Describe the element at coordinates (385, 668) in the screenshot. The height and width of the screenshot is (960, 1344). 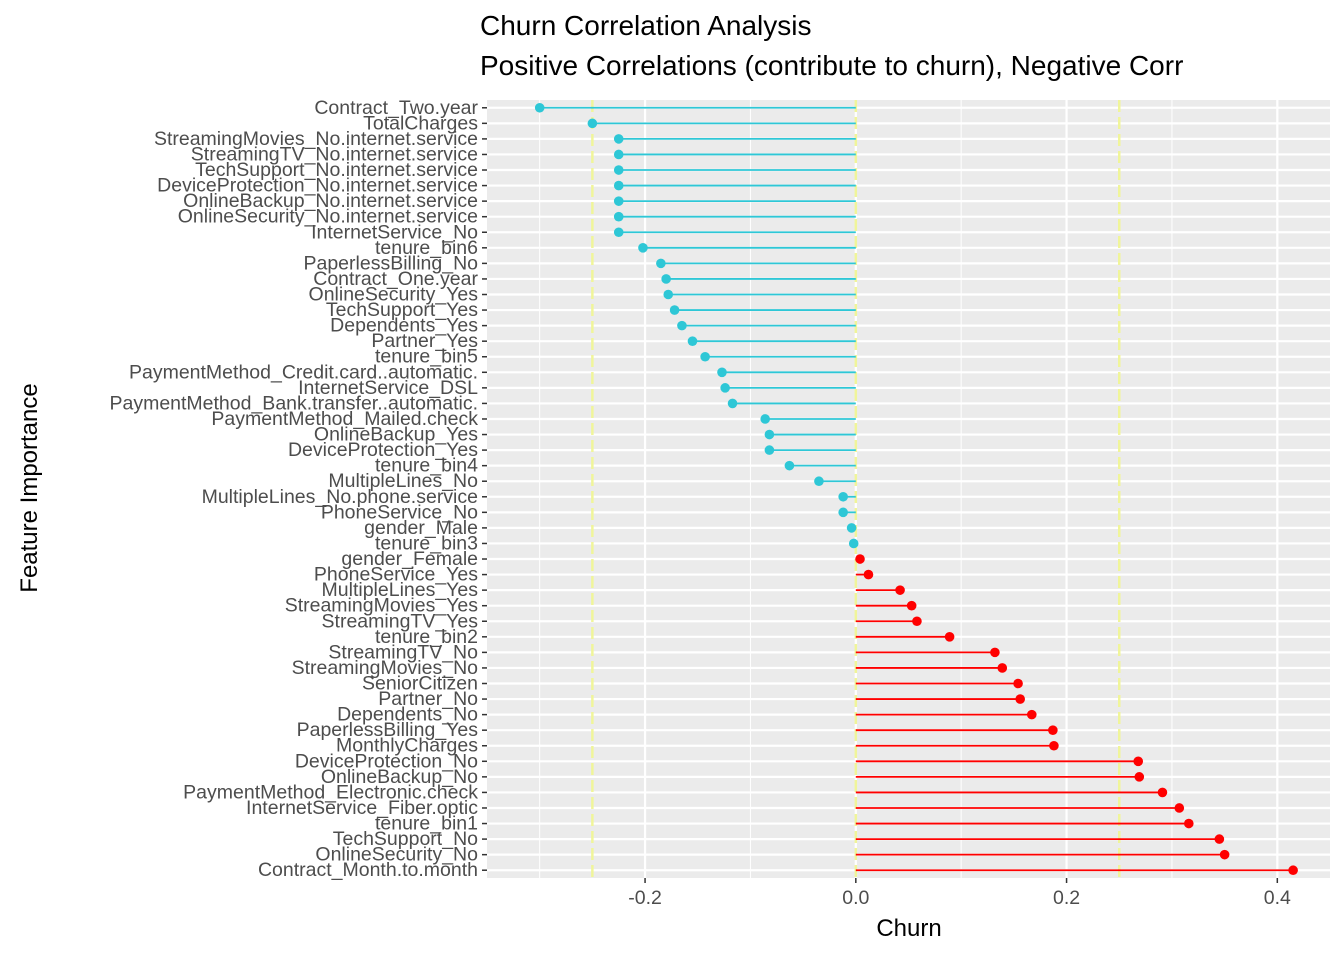
I see `y-tick-label: StreamingMovies_No` at that location.